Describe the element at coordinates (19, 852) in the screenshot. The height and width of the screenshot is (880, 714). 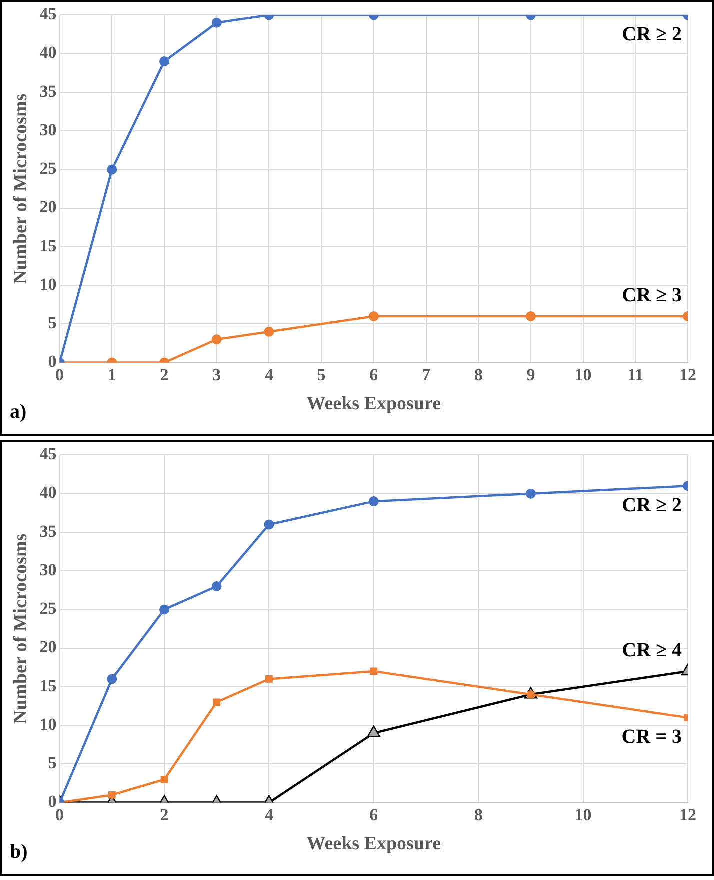
I see `text: b)` at that location.